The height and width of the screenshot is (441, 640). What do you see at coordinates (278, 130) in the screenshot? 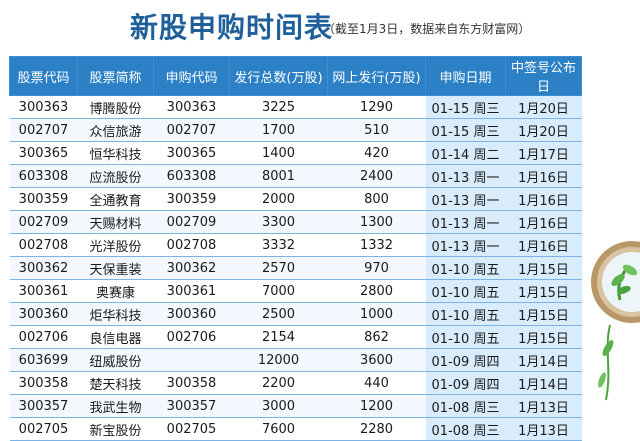
I see `cell-total-issue: 1700` at bounding box center [278, 130].